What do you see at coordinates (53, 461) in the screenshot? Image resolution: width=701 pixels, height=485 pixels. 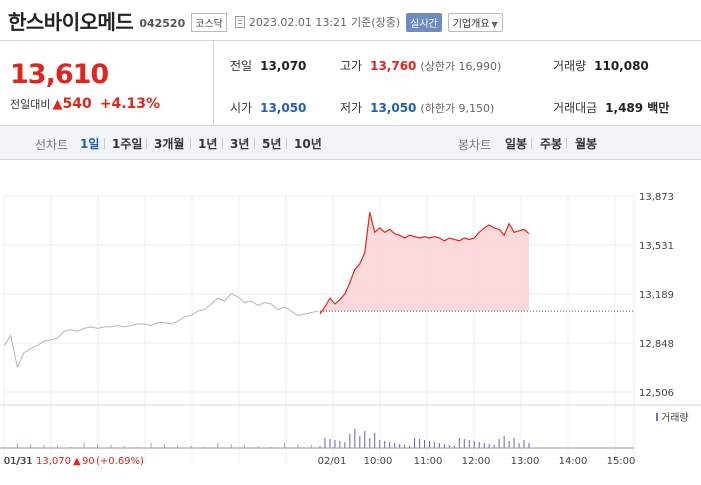 I see `footer-close: 13,070` at bounding box center [53, 461].